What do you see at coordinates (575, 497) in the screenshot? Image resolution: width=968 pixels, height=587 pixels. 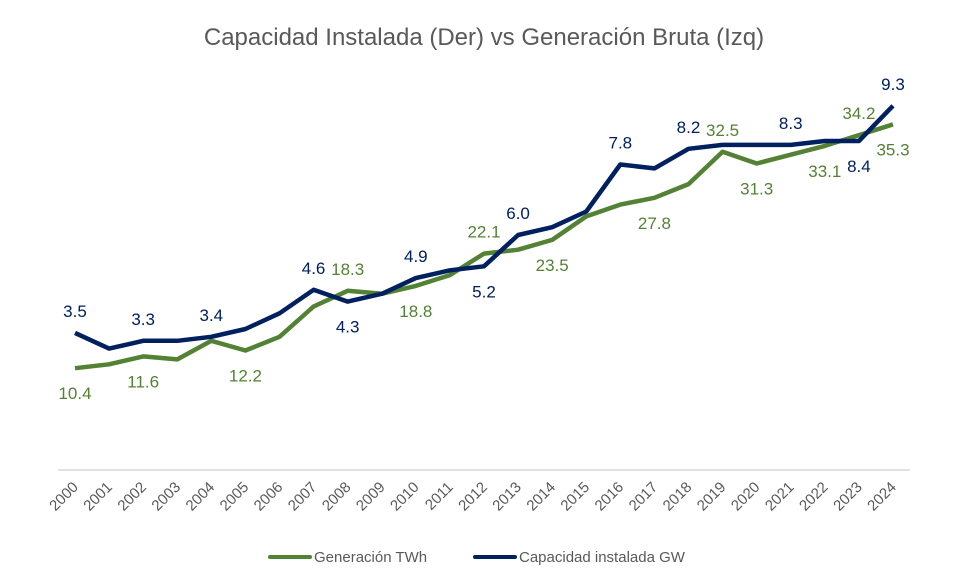 I see `x-tick-label: 2015` at bounding box center [575, 497].